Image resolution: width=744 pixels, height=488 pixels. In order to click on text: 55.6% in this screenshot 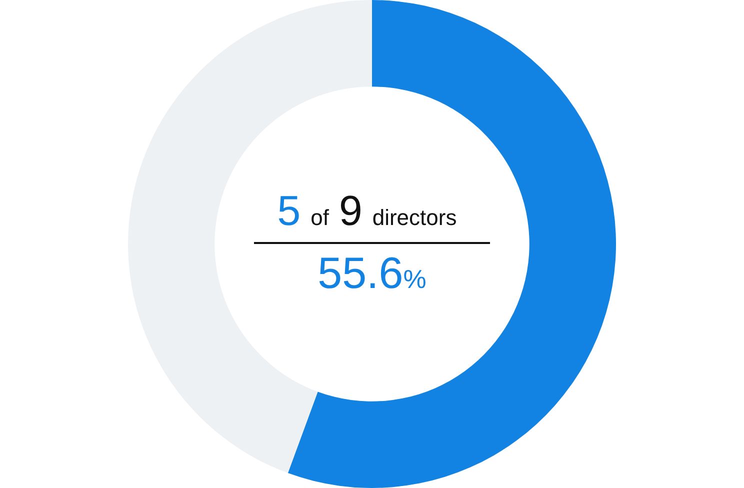, I will do `click(372, 273)`.